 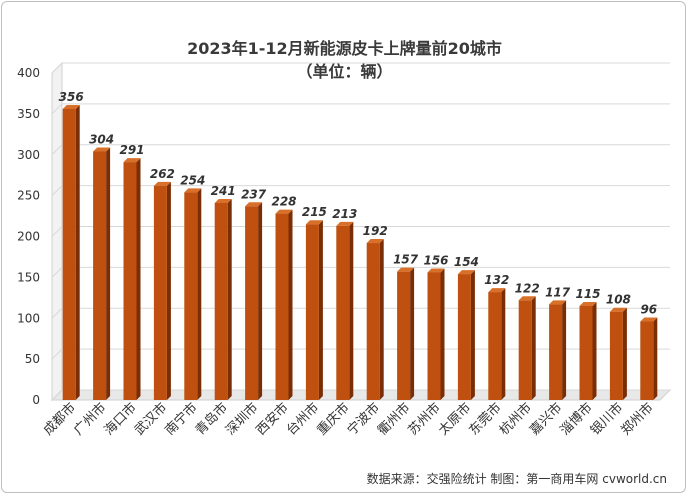 I want to click on x-tick-label: 苏州市, so click(x=424, y=419).